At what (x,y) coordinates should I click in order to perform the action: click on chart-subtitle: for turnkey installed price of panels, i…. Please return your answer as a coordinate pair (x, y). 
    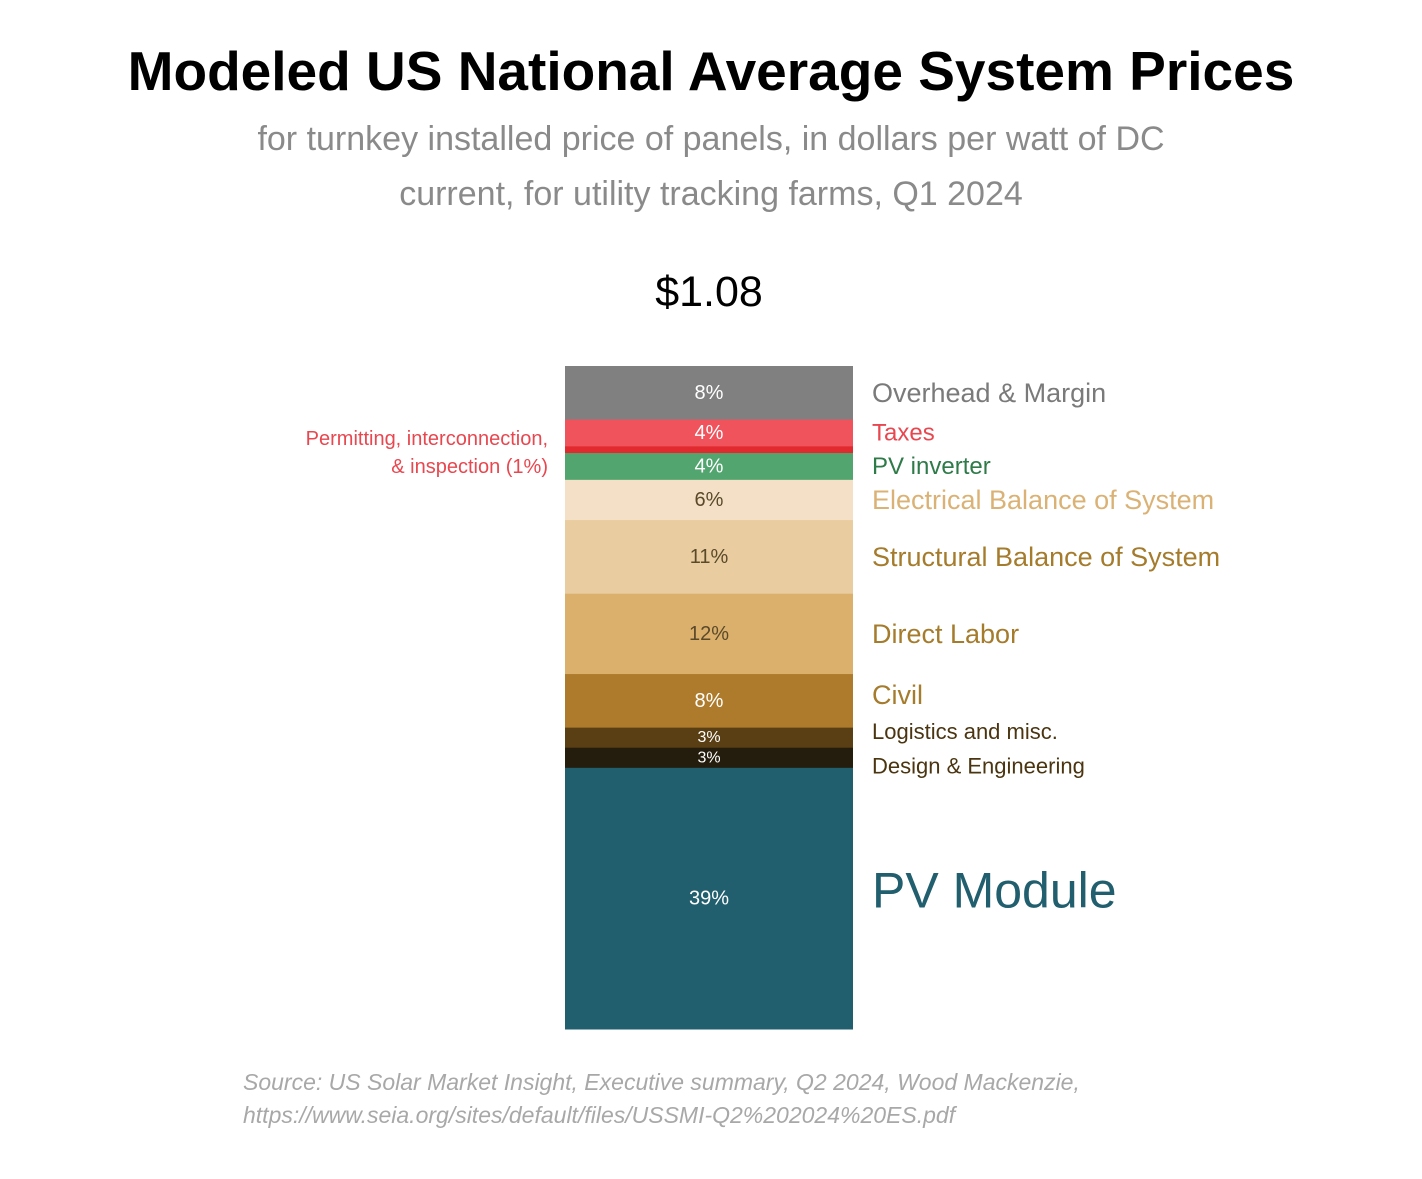
    Looking at the image, I should click on (711, 166).